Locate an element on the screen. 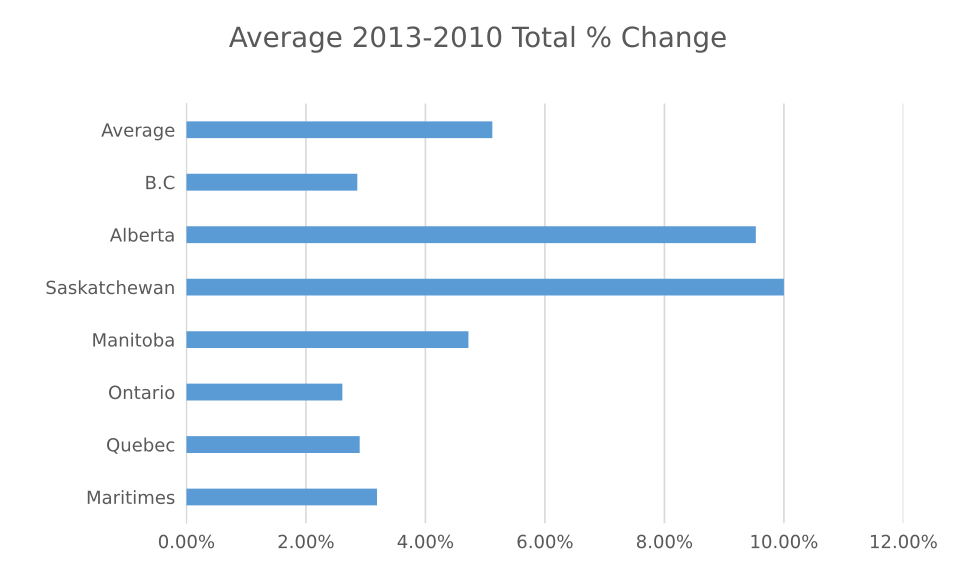 This screenshot has height=575, width=956. x-tick-label: 0.00% is located at coordinates (186, 541).